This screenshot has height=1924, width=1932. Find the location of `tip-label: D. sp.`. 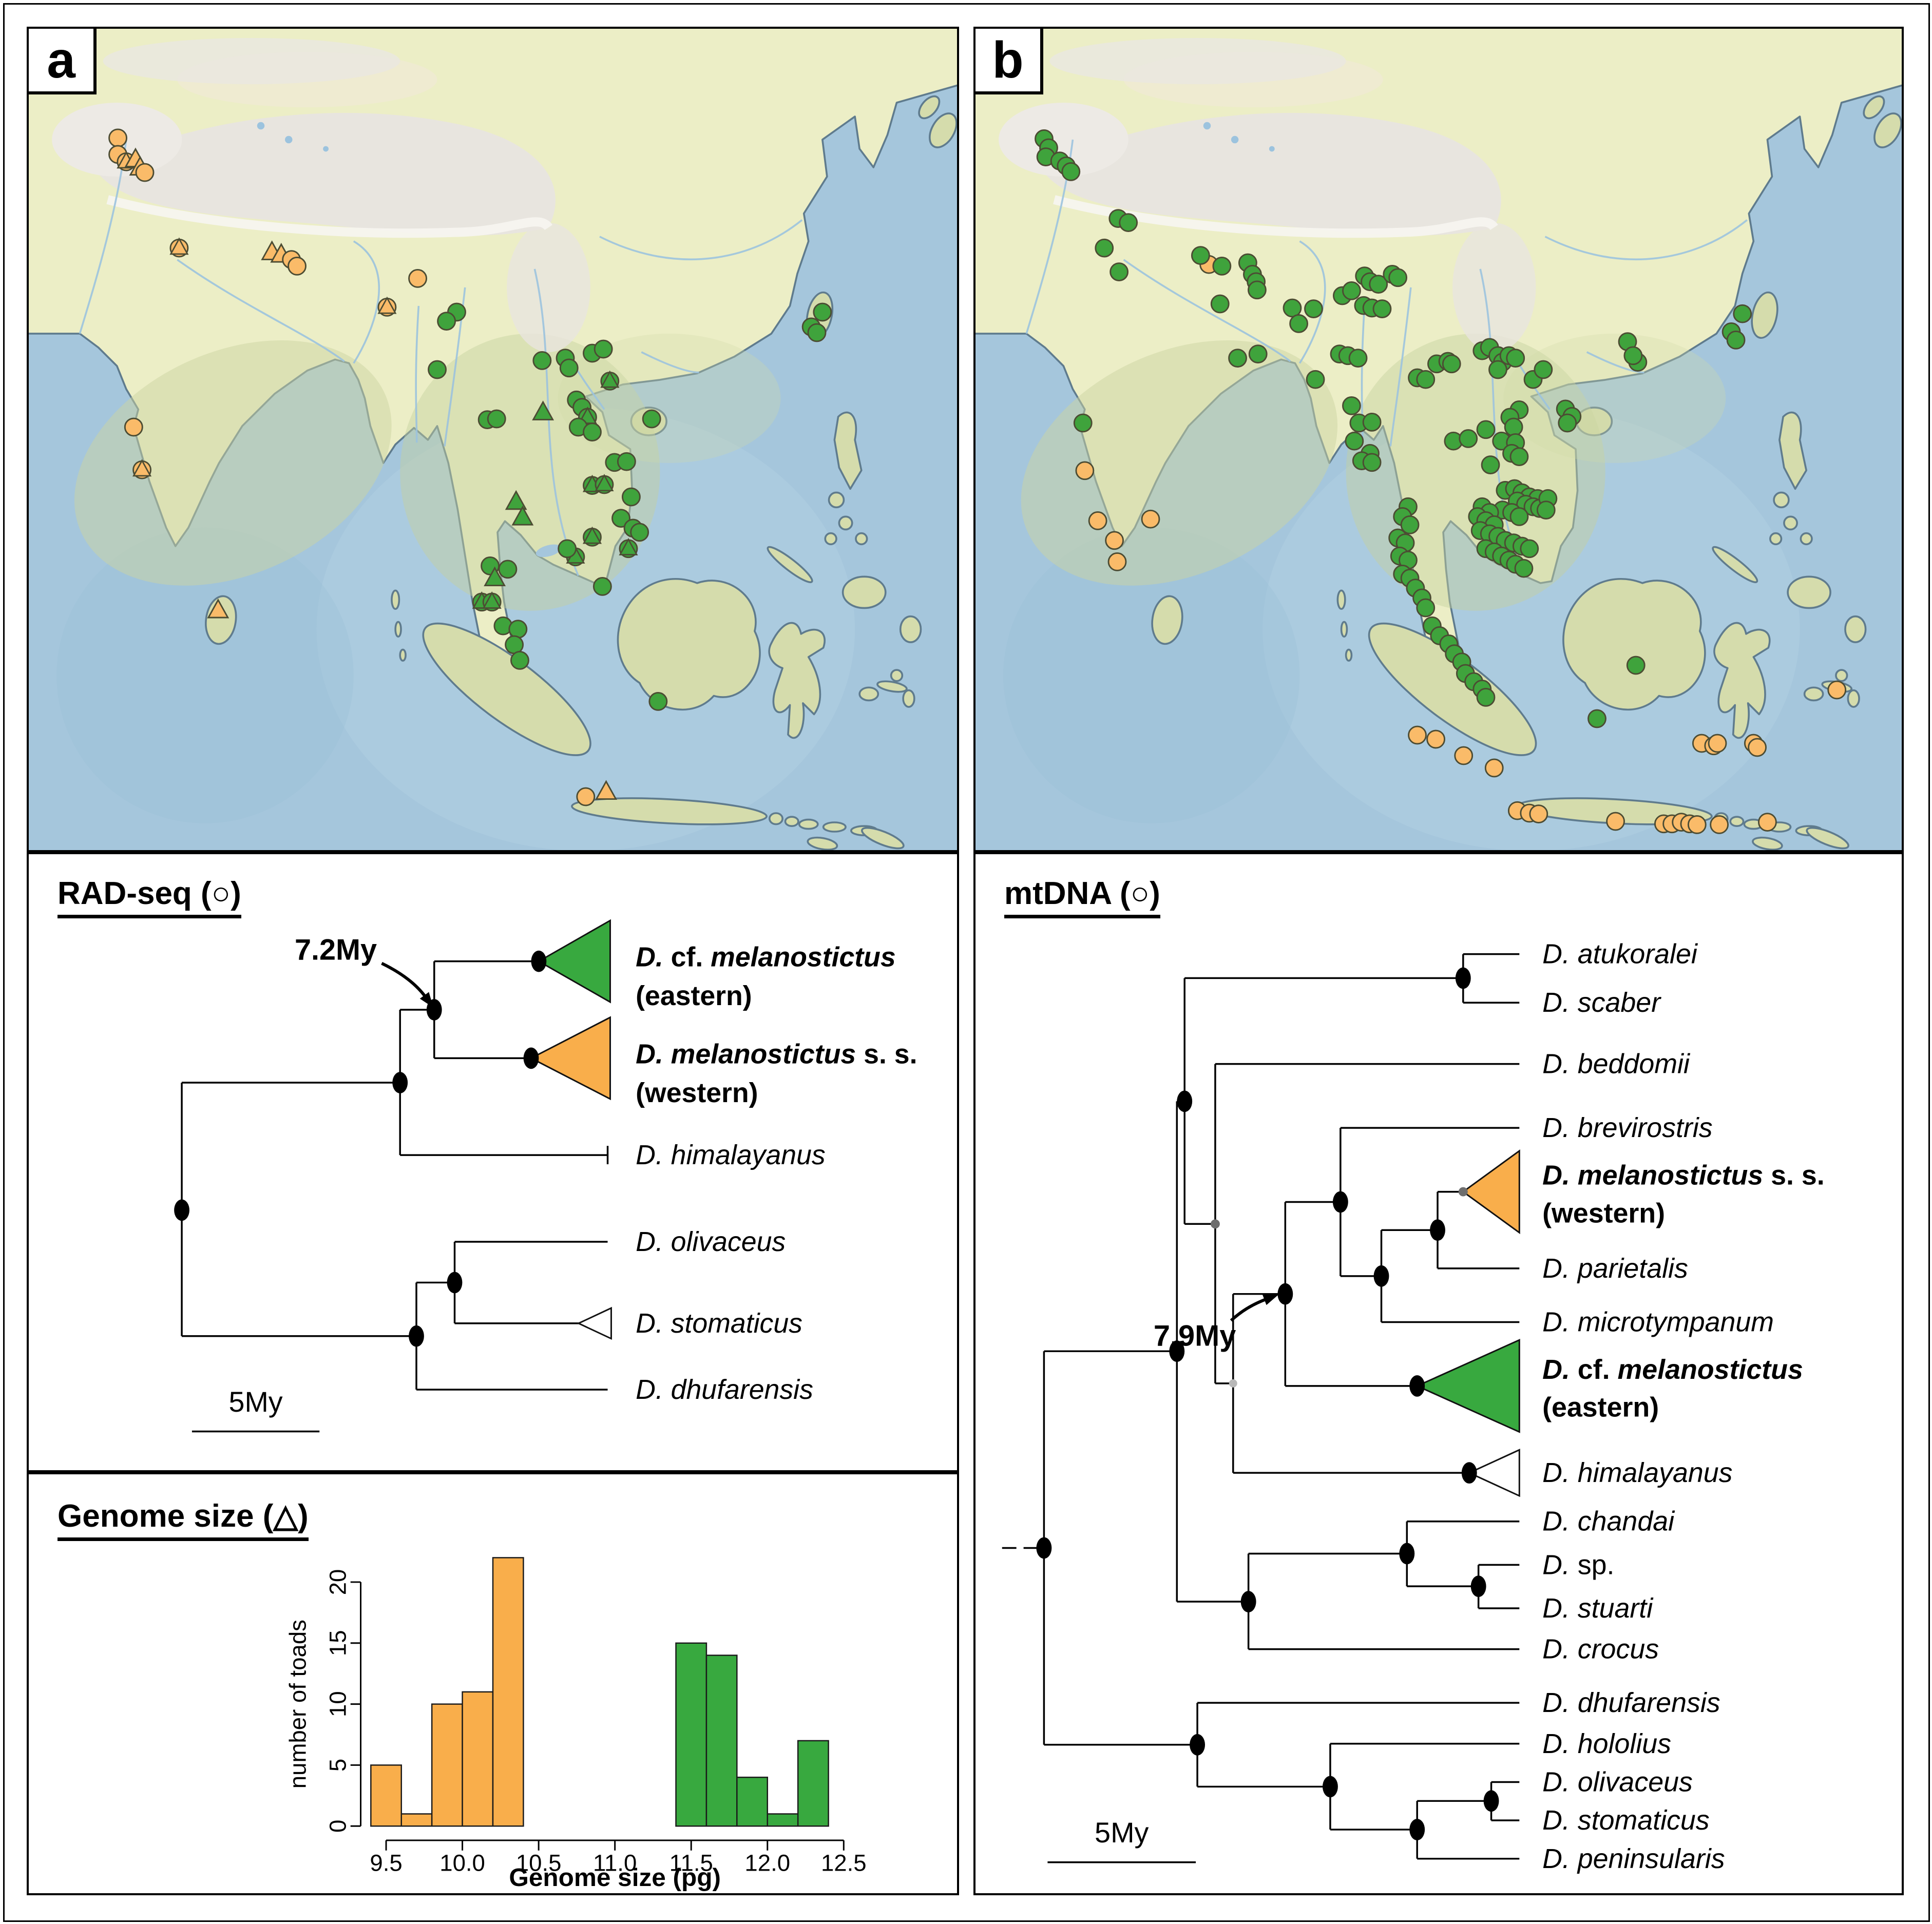

tip-label: D. sp. is located at coordinates (1578, 1565).